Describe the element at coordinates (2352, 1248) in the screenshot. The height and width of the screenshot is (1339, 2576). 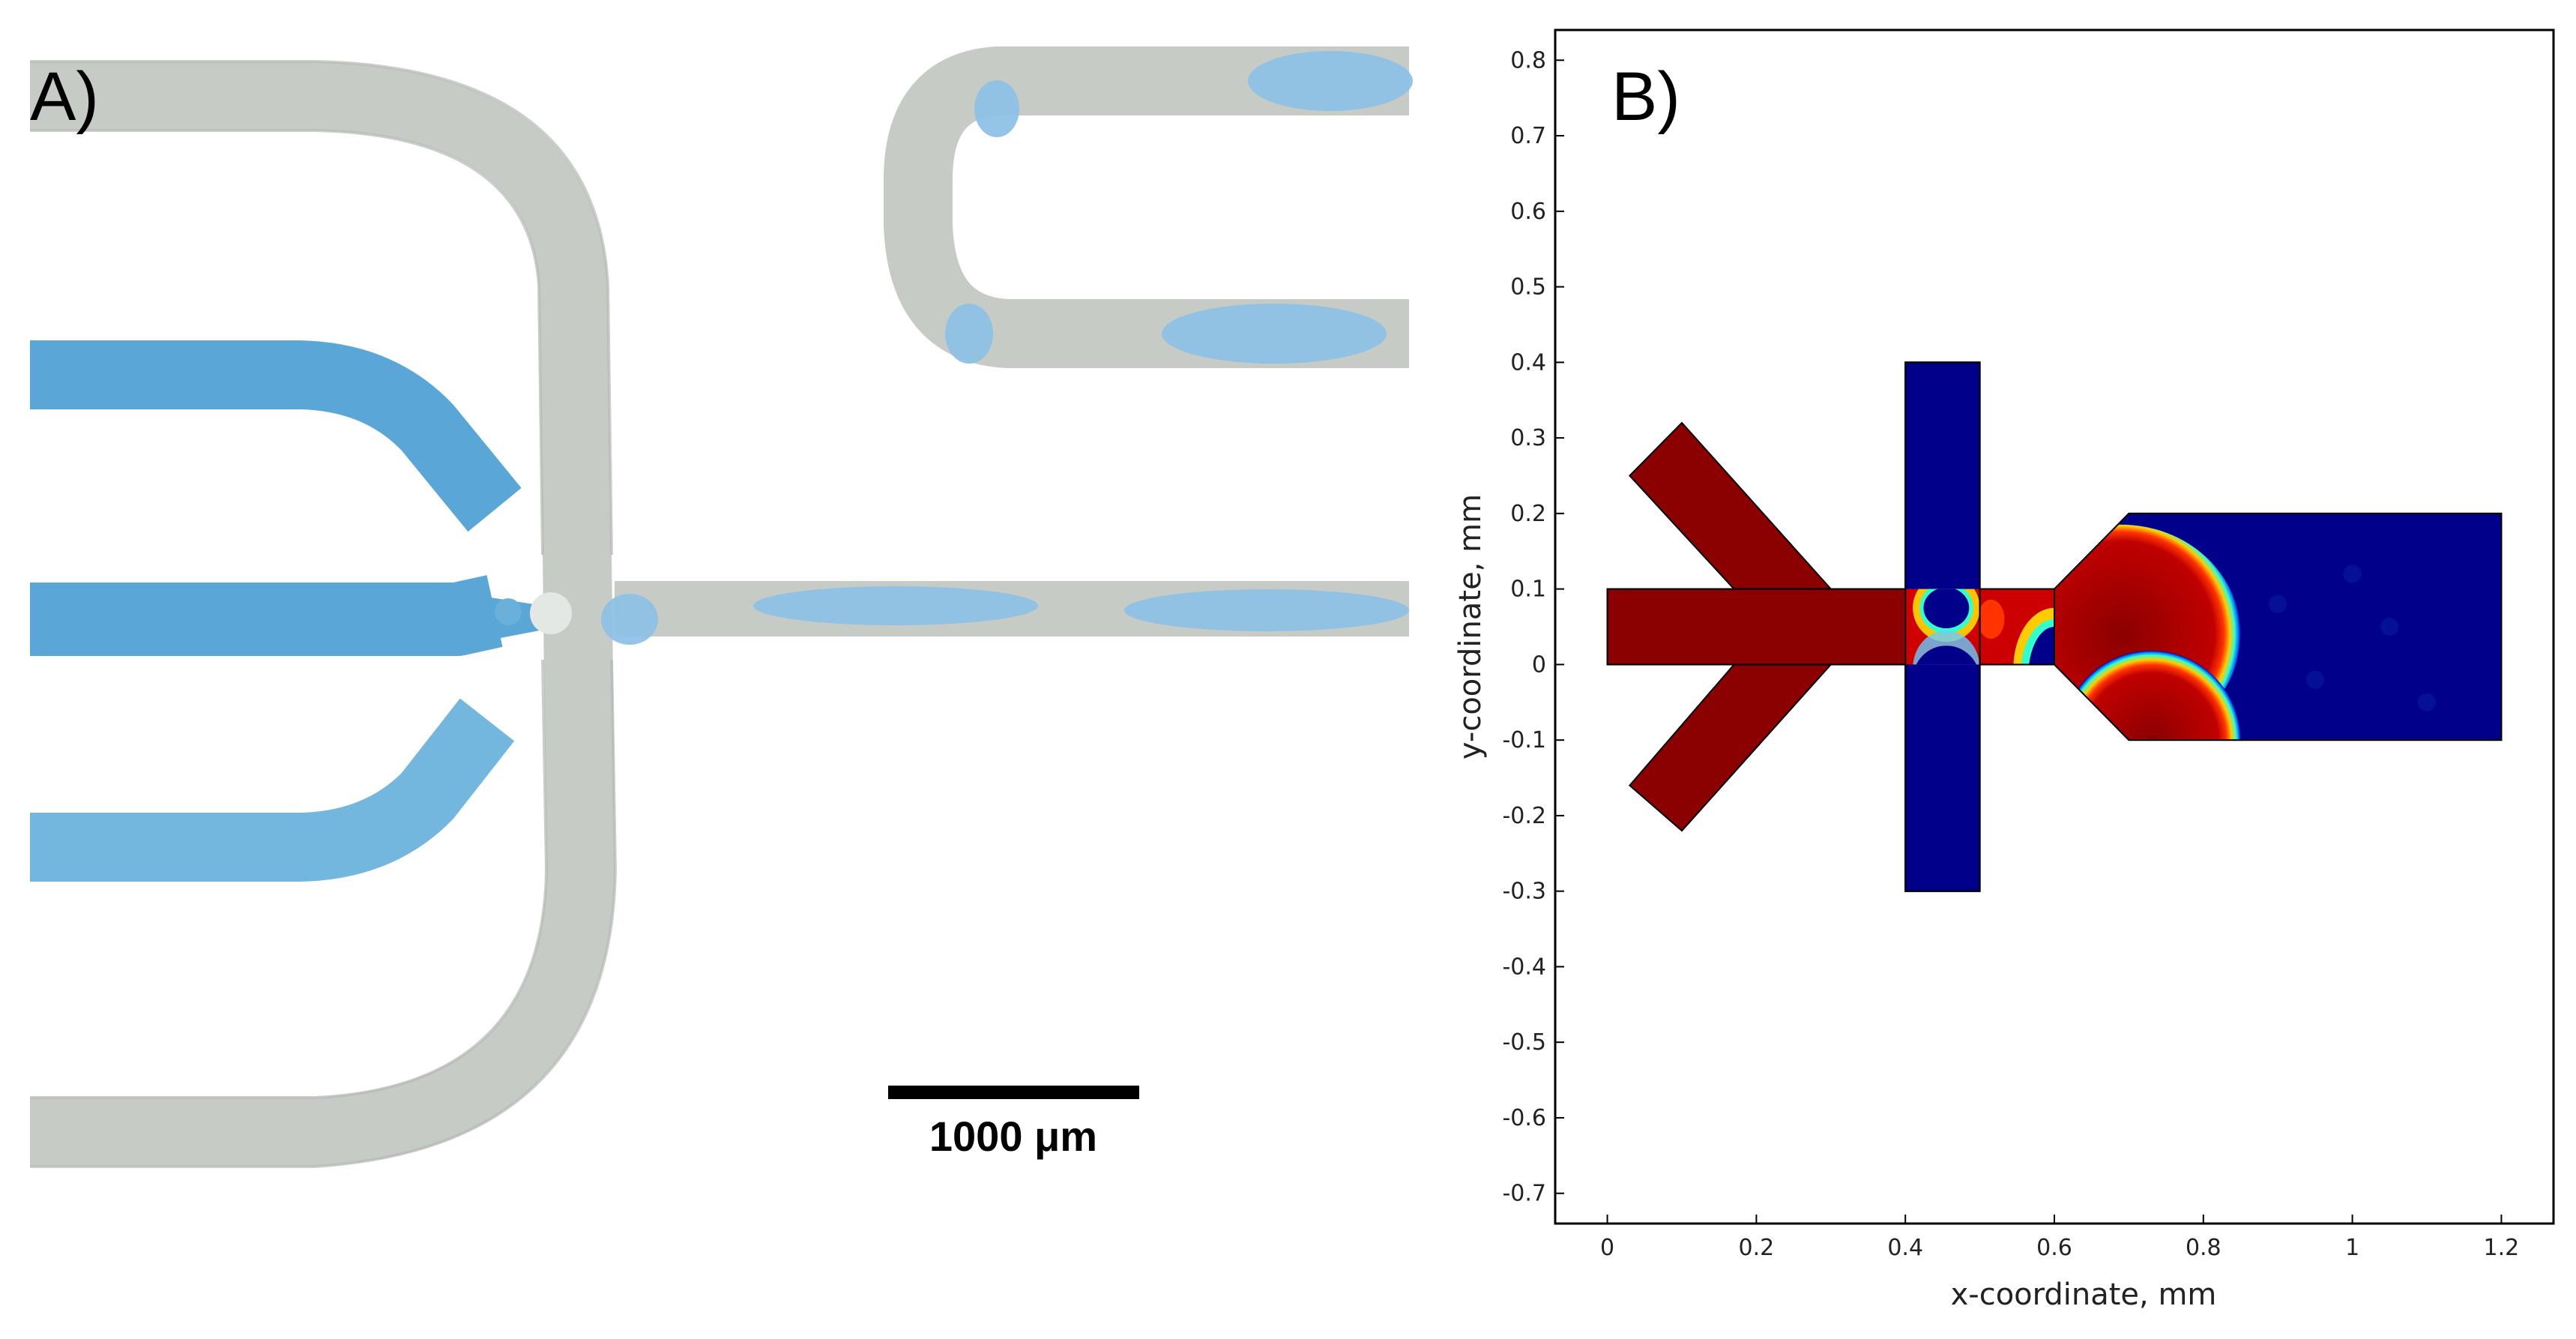
I see `x-tick-label: 1` at that location.